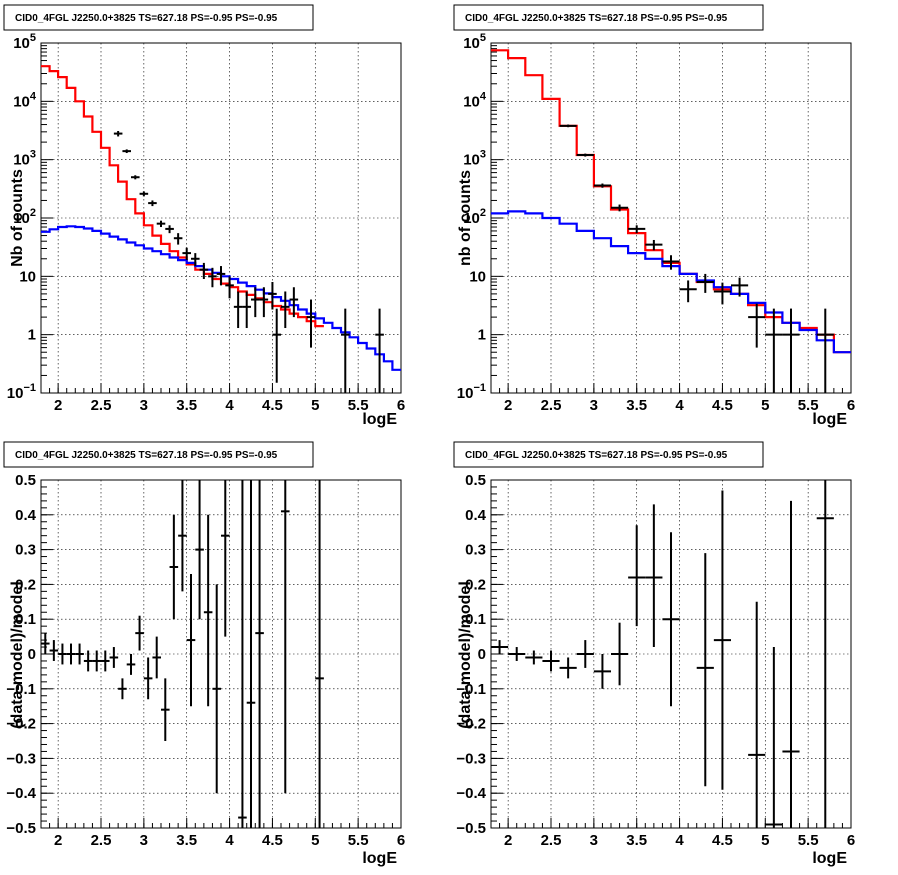 This screenshot has height=875, width=898. What do you see at coordinates (21, 828) in the screenshot?
I see `y-tick-label: −0.5` at bounding box center [21, 828].